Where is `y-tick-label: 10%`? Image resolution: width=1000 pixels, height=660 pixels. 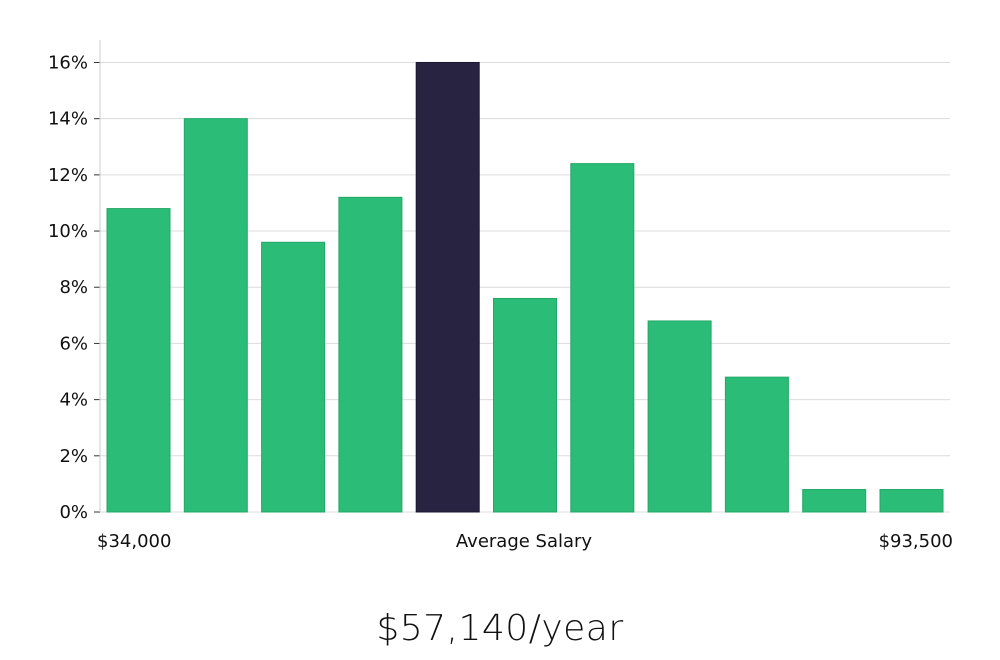
y-tick-label: 10% is located at coordinates (68, 231).